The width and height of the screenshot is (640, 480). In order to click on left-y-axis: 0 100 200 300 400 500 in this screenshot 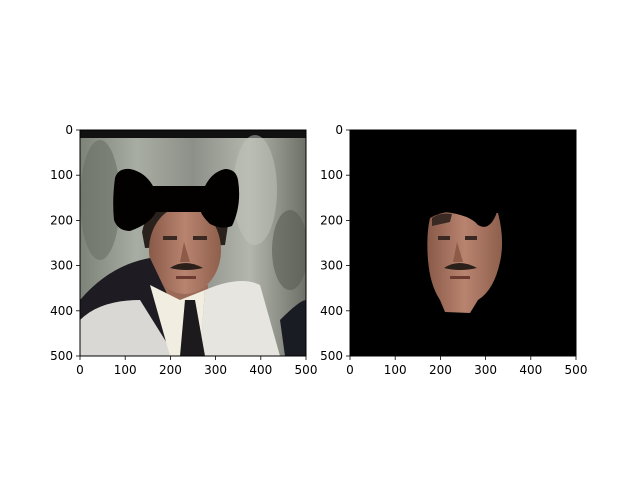, I will do `click(65, 243)`.